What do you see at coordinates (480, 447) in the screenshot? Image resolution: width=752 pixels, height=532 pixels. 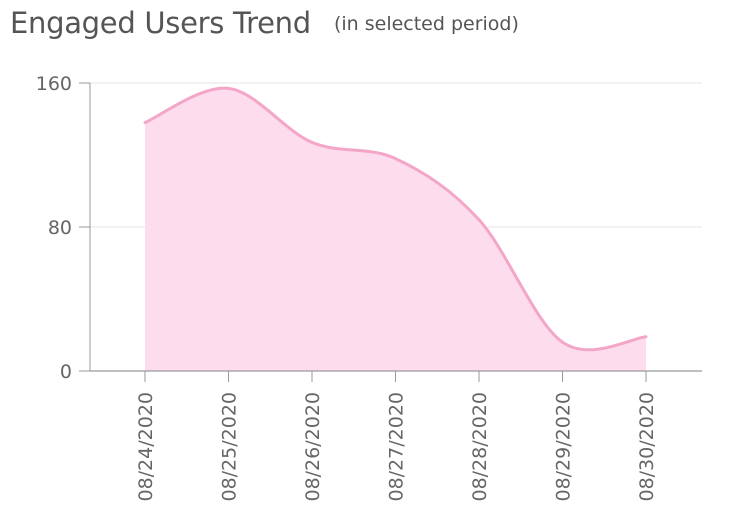 I see `x-tick-label: 08/28/2020` at bounding box center [480, 447].